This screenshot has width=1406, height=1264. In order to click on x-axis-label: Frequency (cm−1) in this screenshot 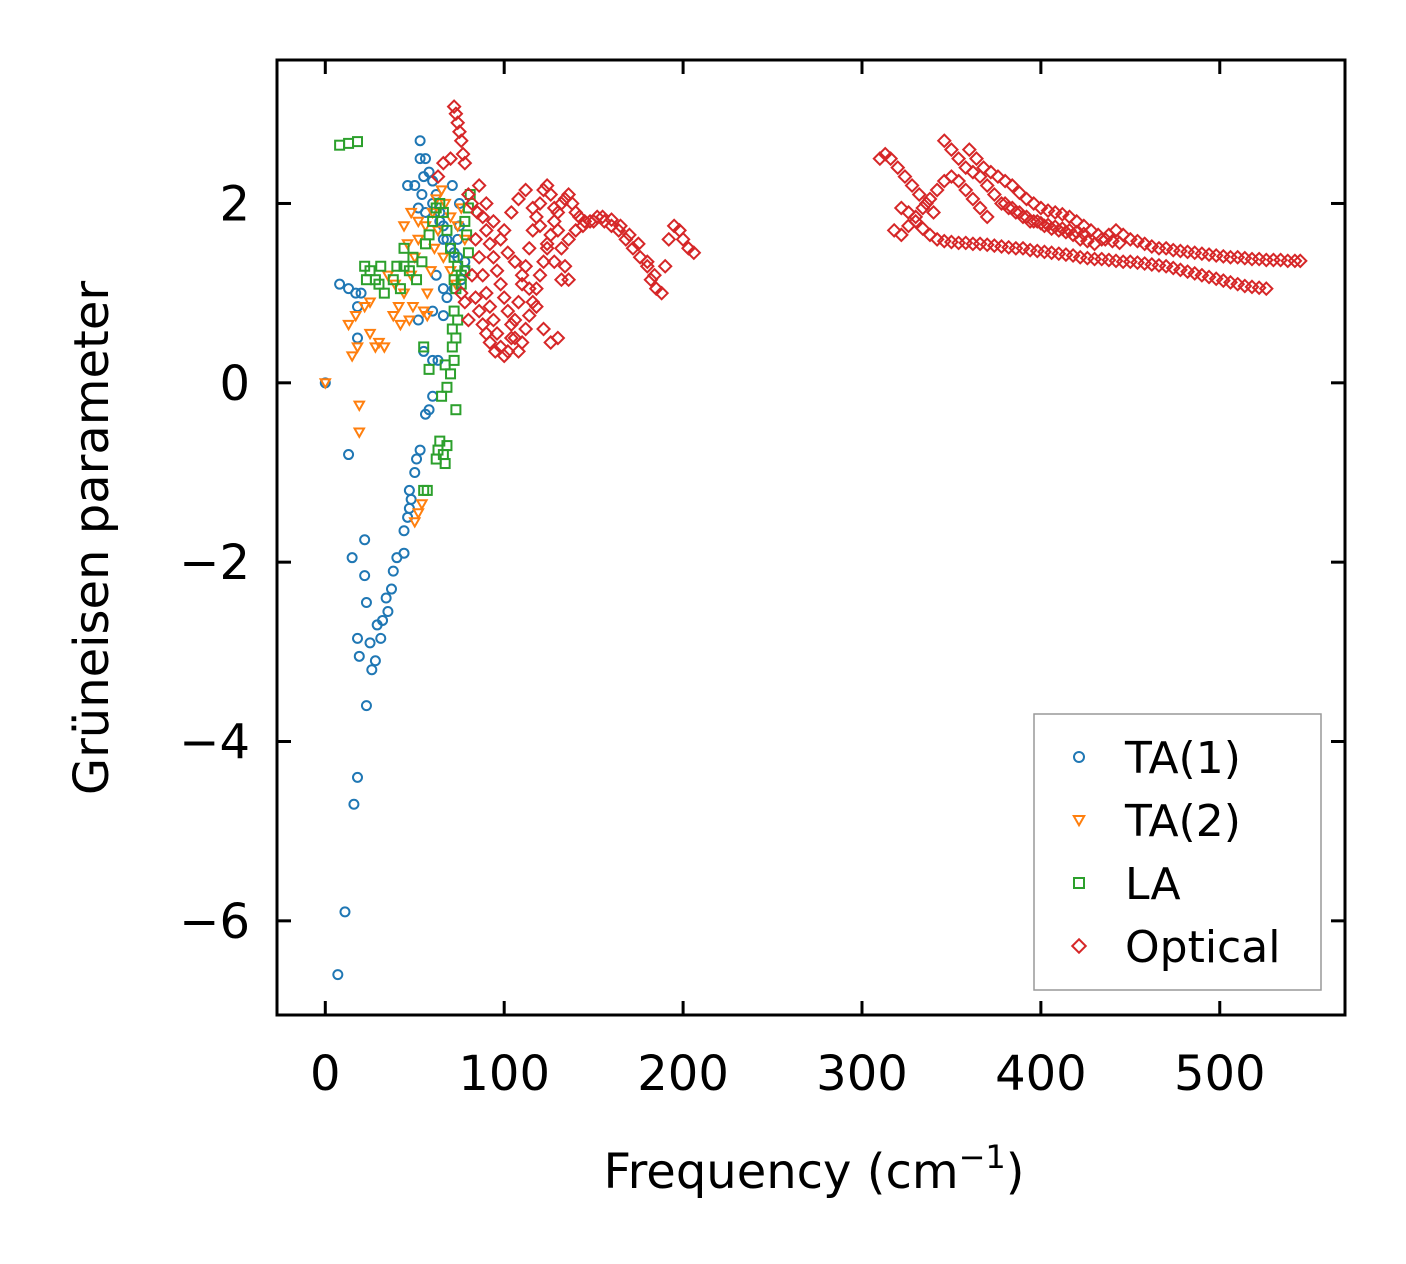, I will do `click(813, 1169)`.